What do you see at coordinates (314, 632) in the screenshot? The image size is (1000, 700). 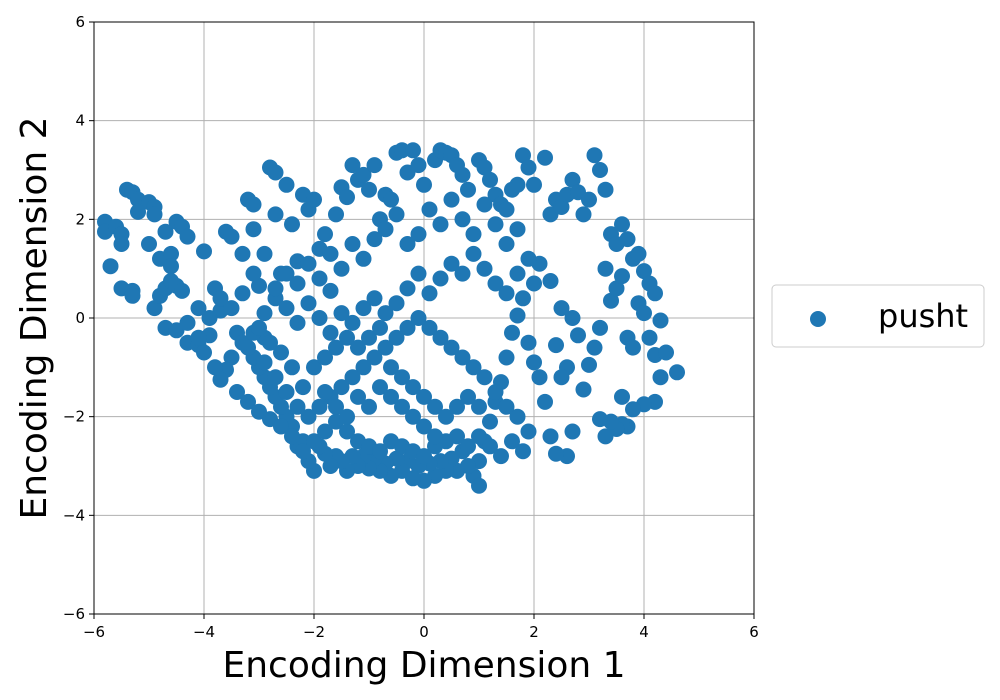 I see `x-tick-label: −2` at bounding box center [314, 632].